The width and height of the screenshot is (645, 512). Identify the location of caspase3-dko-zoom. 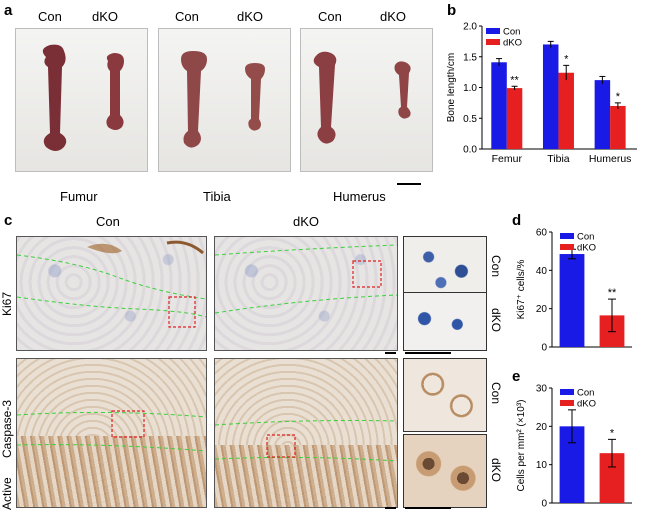
(445, 471).